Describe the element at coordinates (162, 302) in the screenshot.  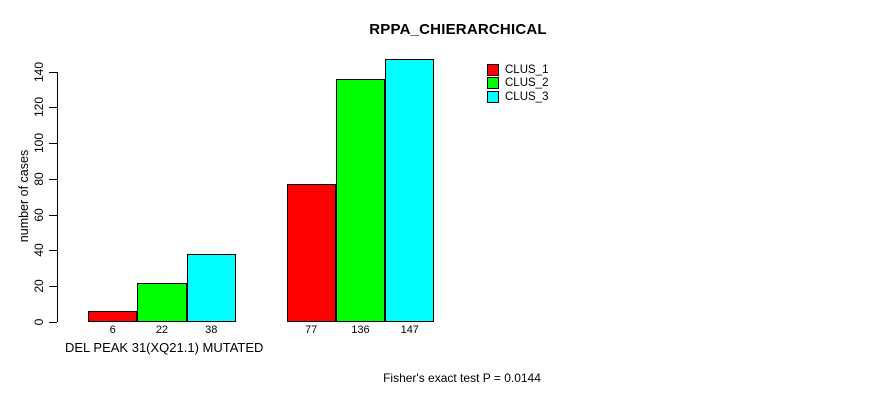
I see `bar-clus_2-group1` at that location.